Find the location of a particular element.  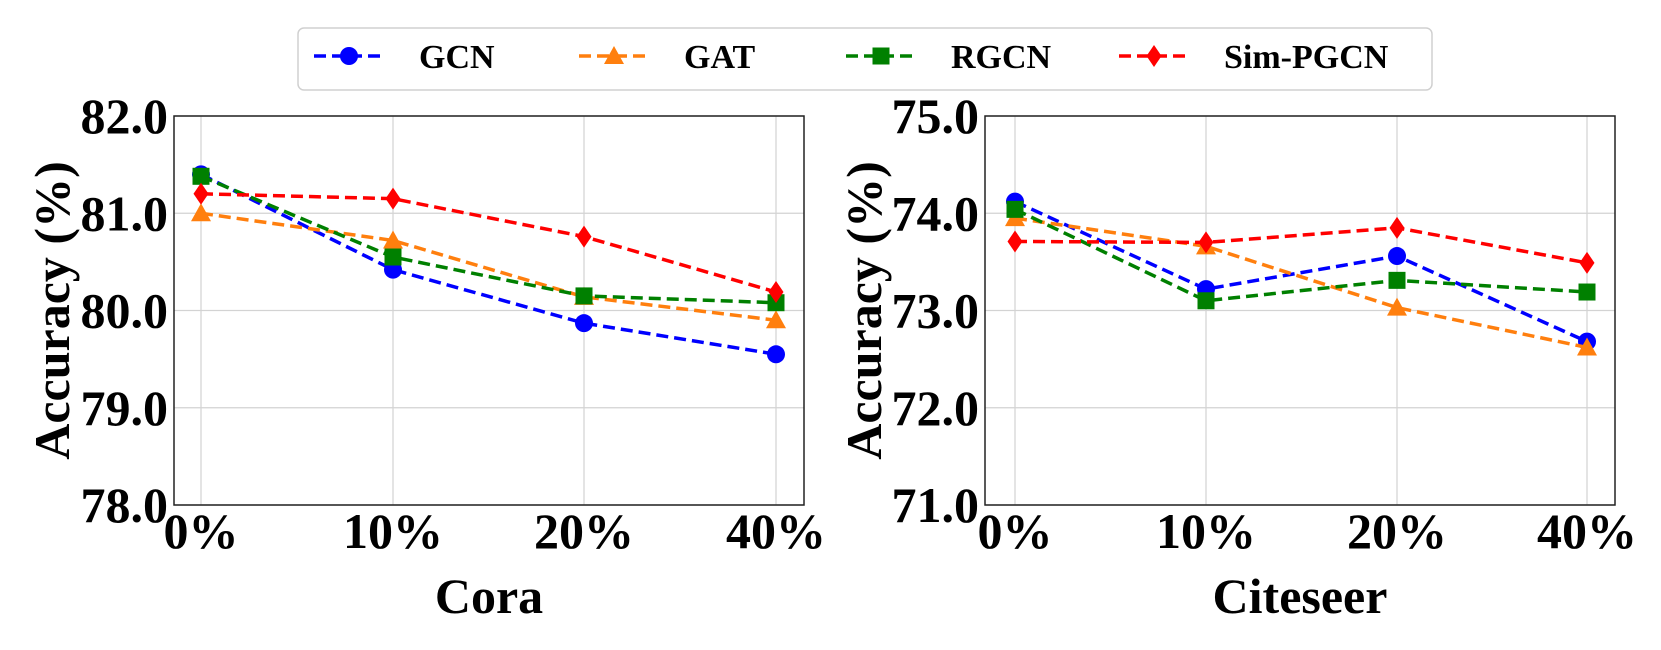

legend-entry-gat: GAT is located at coordinates (667, 57).